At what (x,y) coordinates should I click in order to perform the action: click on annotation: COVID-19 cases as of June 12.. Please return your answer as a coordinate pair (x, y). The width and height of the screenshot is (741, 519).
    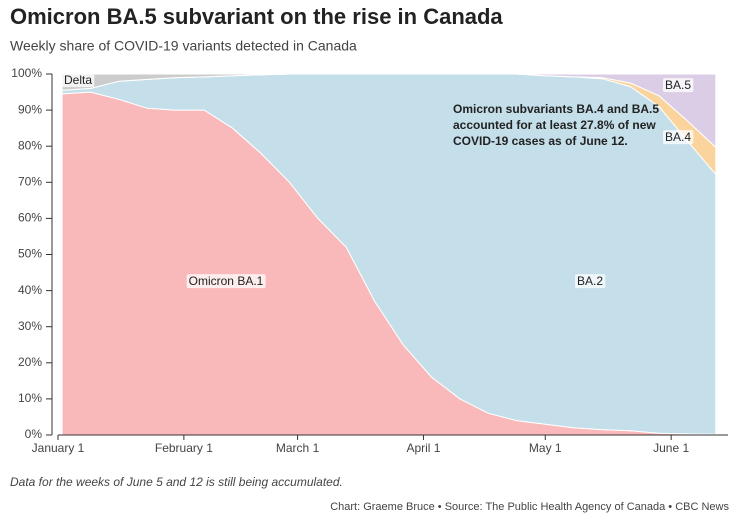
    Looking at the image, I should click on (540, 141).